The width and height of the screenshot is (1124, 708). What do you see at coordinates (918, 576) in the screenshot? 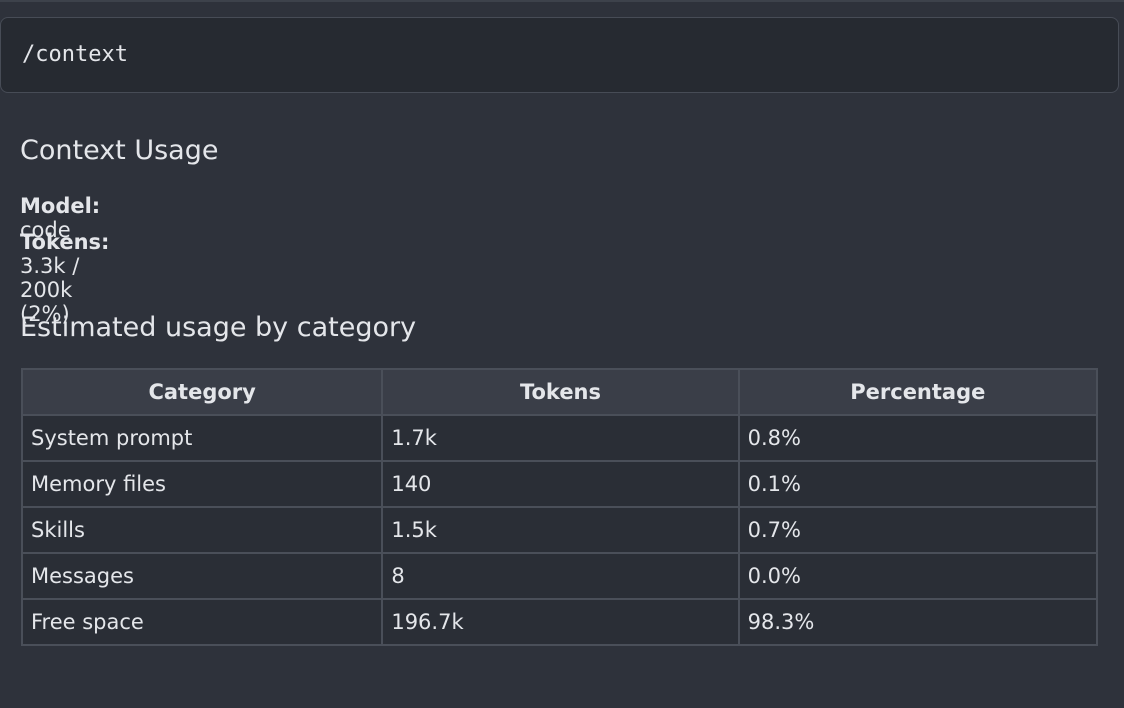
I see `table-cell: 0.0%` at bounding box center [918, 576].